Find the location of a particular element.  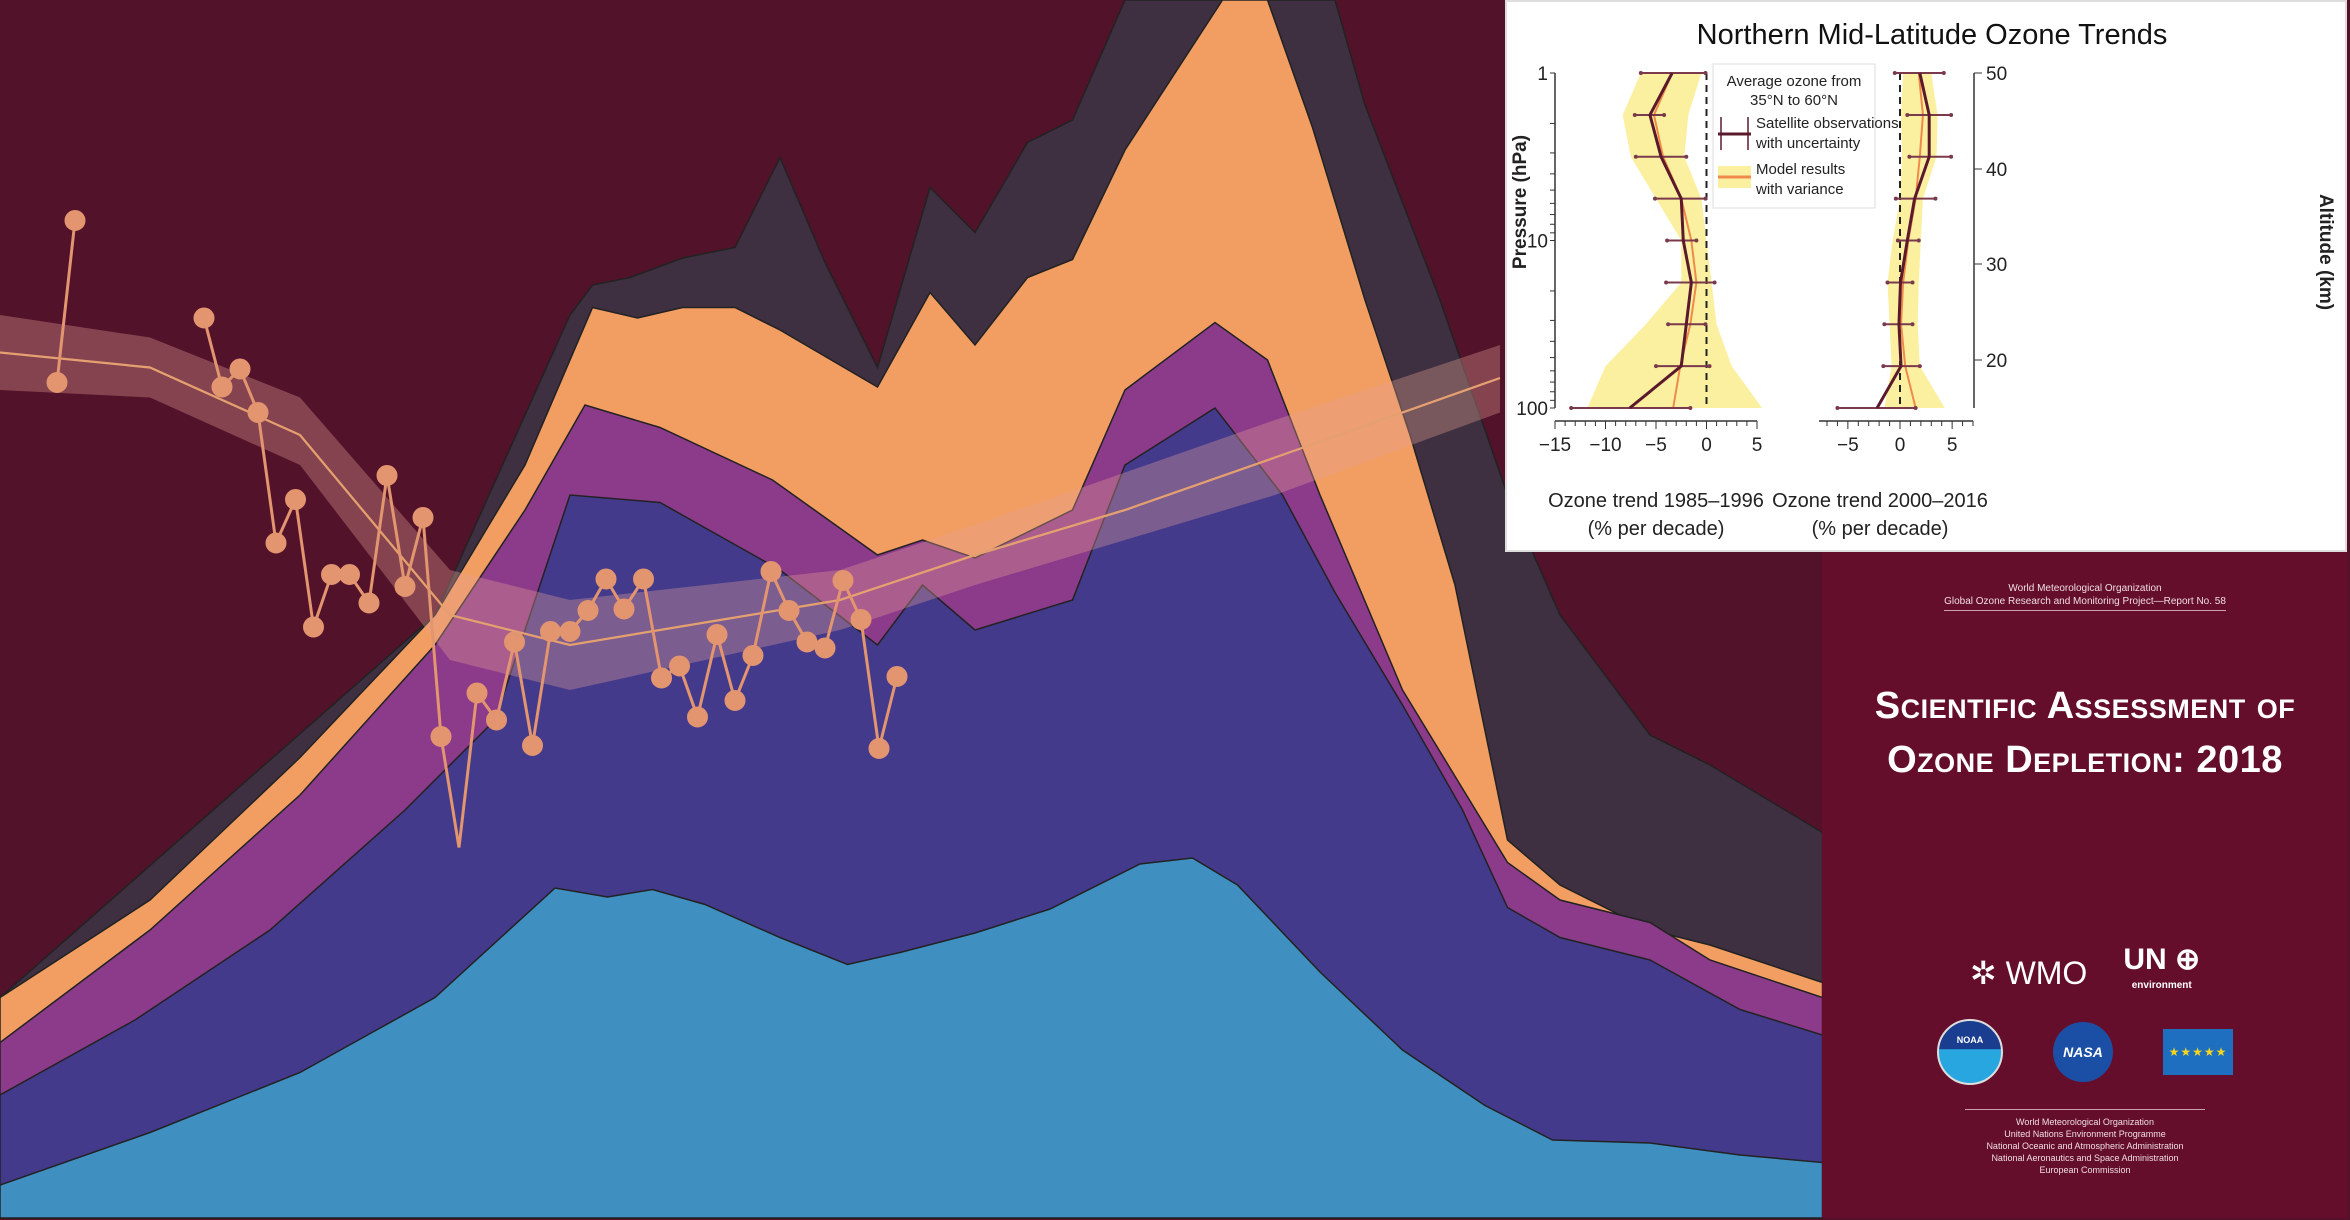

chart-title: Northern Mid-Latitude Ozone Trends is located at coordinates (1932, 35).